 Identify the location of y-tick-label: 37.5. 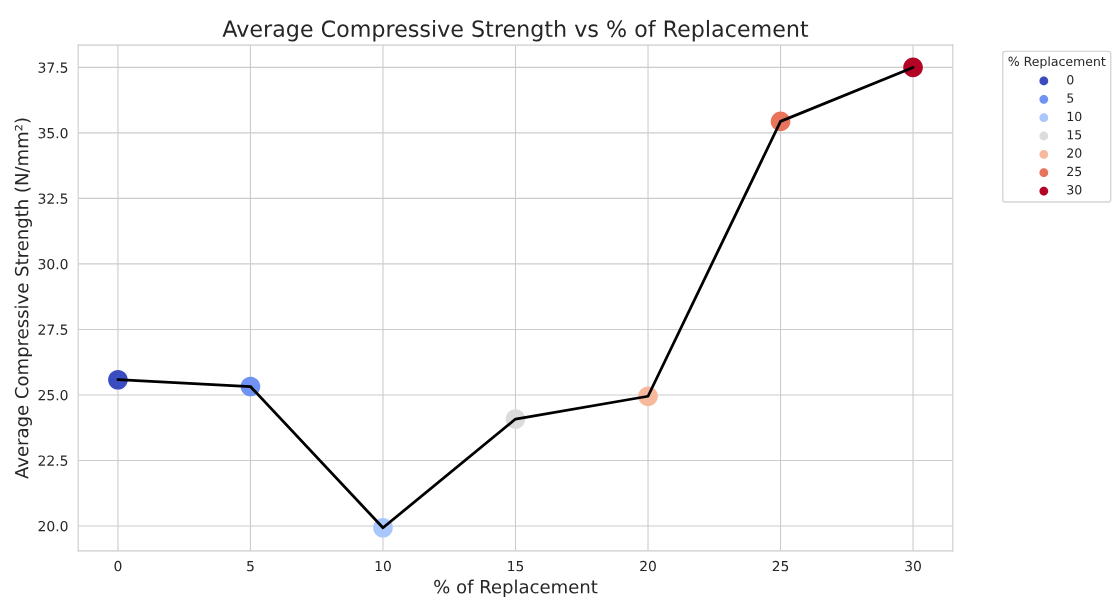
(53, 67).